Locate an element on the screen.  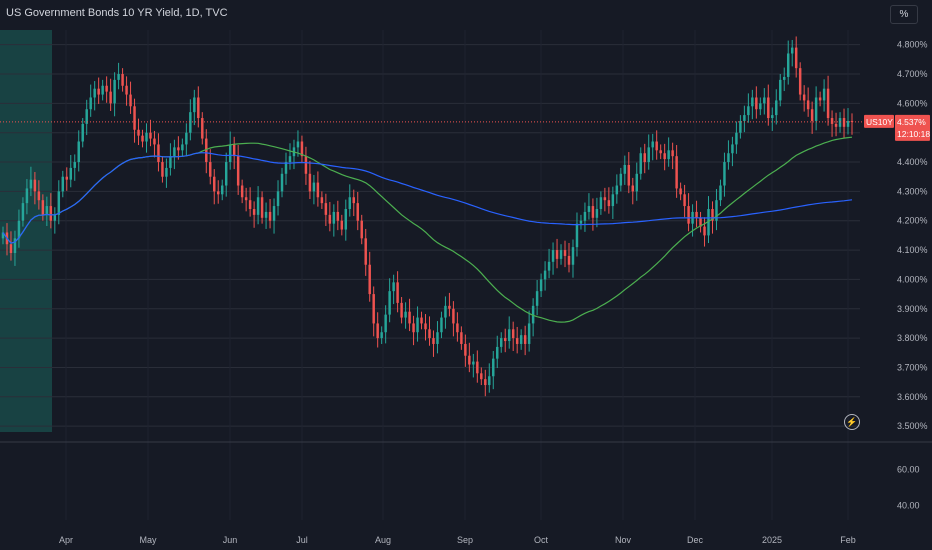
y-tick-label: 4.200% is located at coordinates (912, 221).